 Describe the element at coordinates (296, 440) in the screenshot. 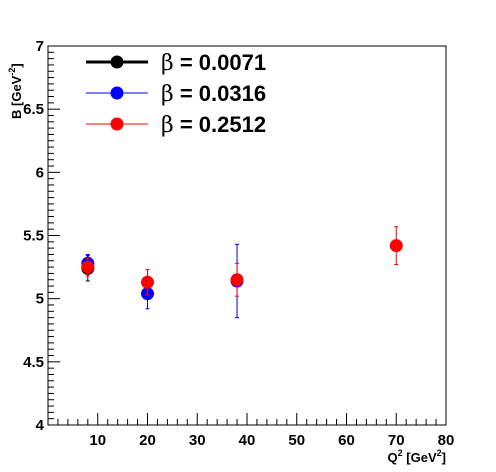

I see `x-tick-label: 50` at that location.